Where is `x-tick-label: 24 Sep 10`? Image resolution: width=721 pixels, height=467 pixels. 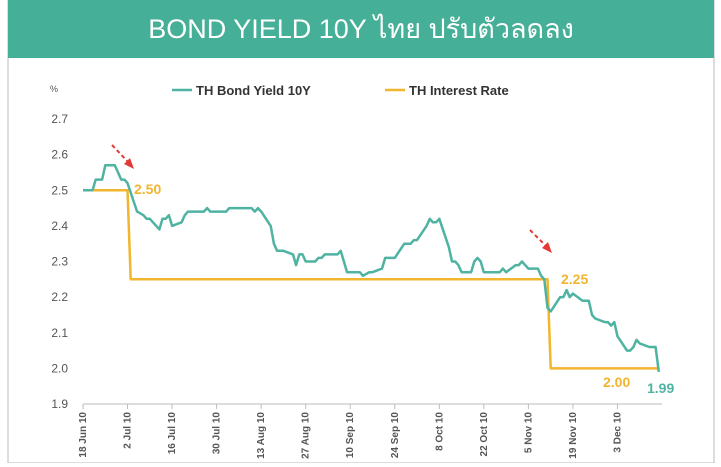
x-tick-label: 24 Sep 10 is located at coordinates (395, 435).